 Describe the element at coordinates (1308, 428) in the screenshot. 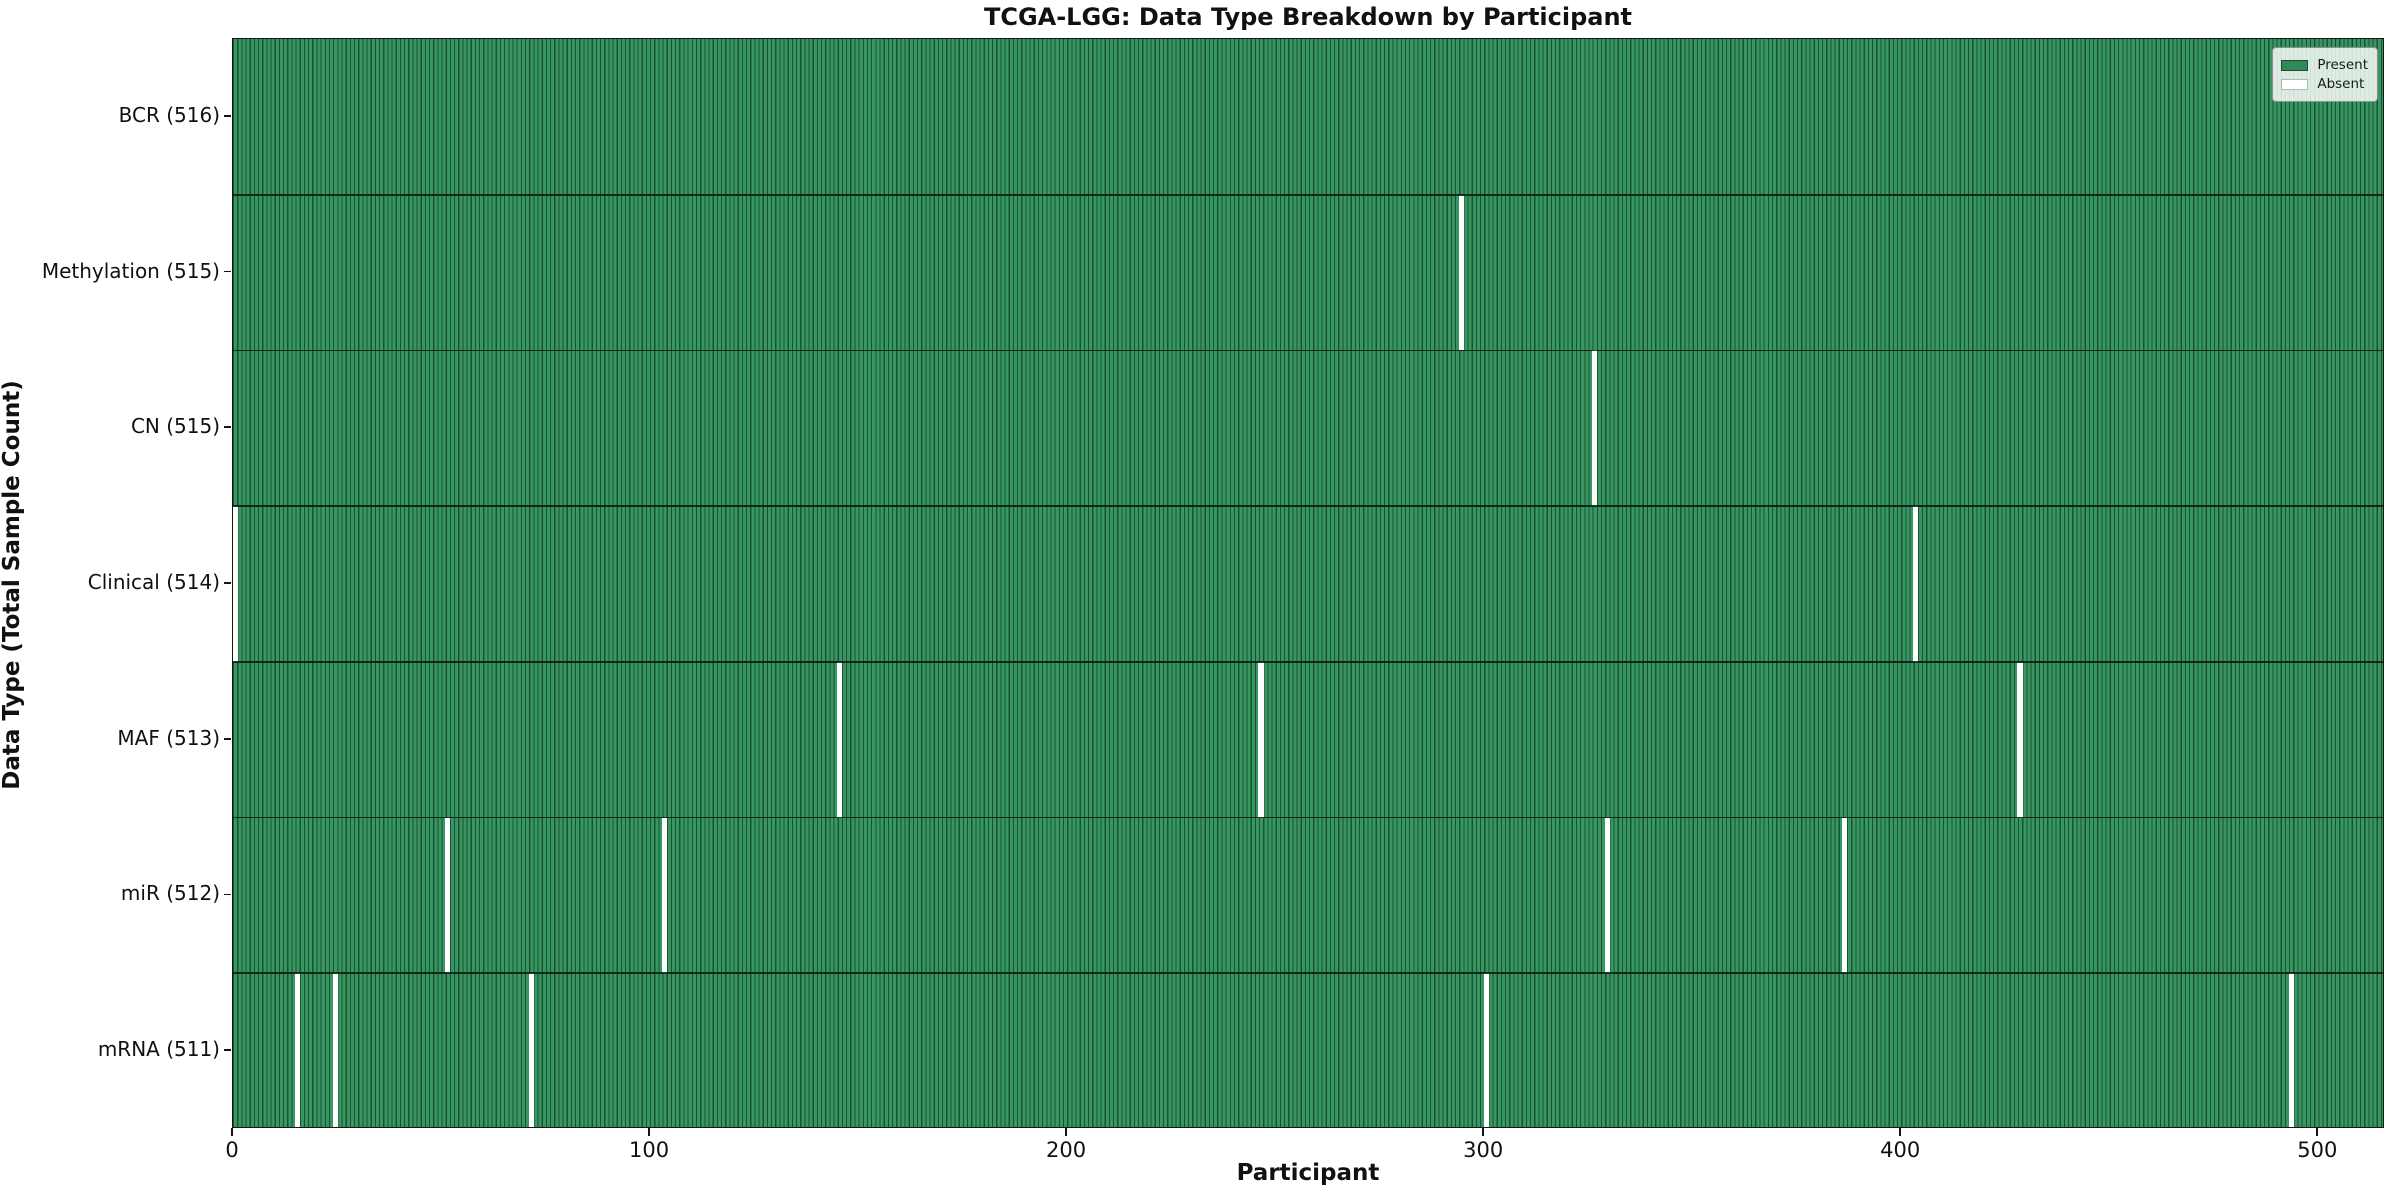

I see `heatmap-row-CN` at that location.